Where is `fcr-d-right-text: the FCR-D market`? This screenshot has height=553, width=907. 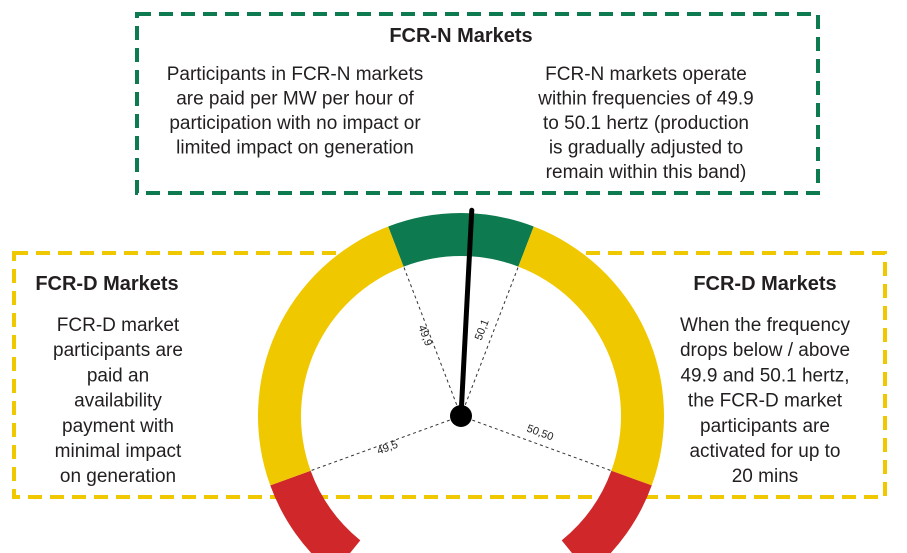
fcr-d-right-text: the FCR-D market is located at coordinates (765, 401).